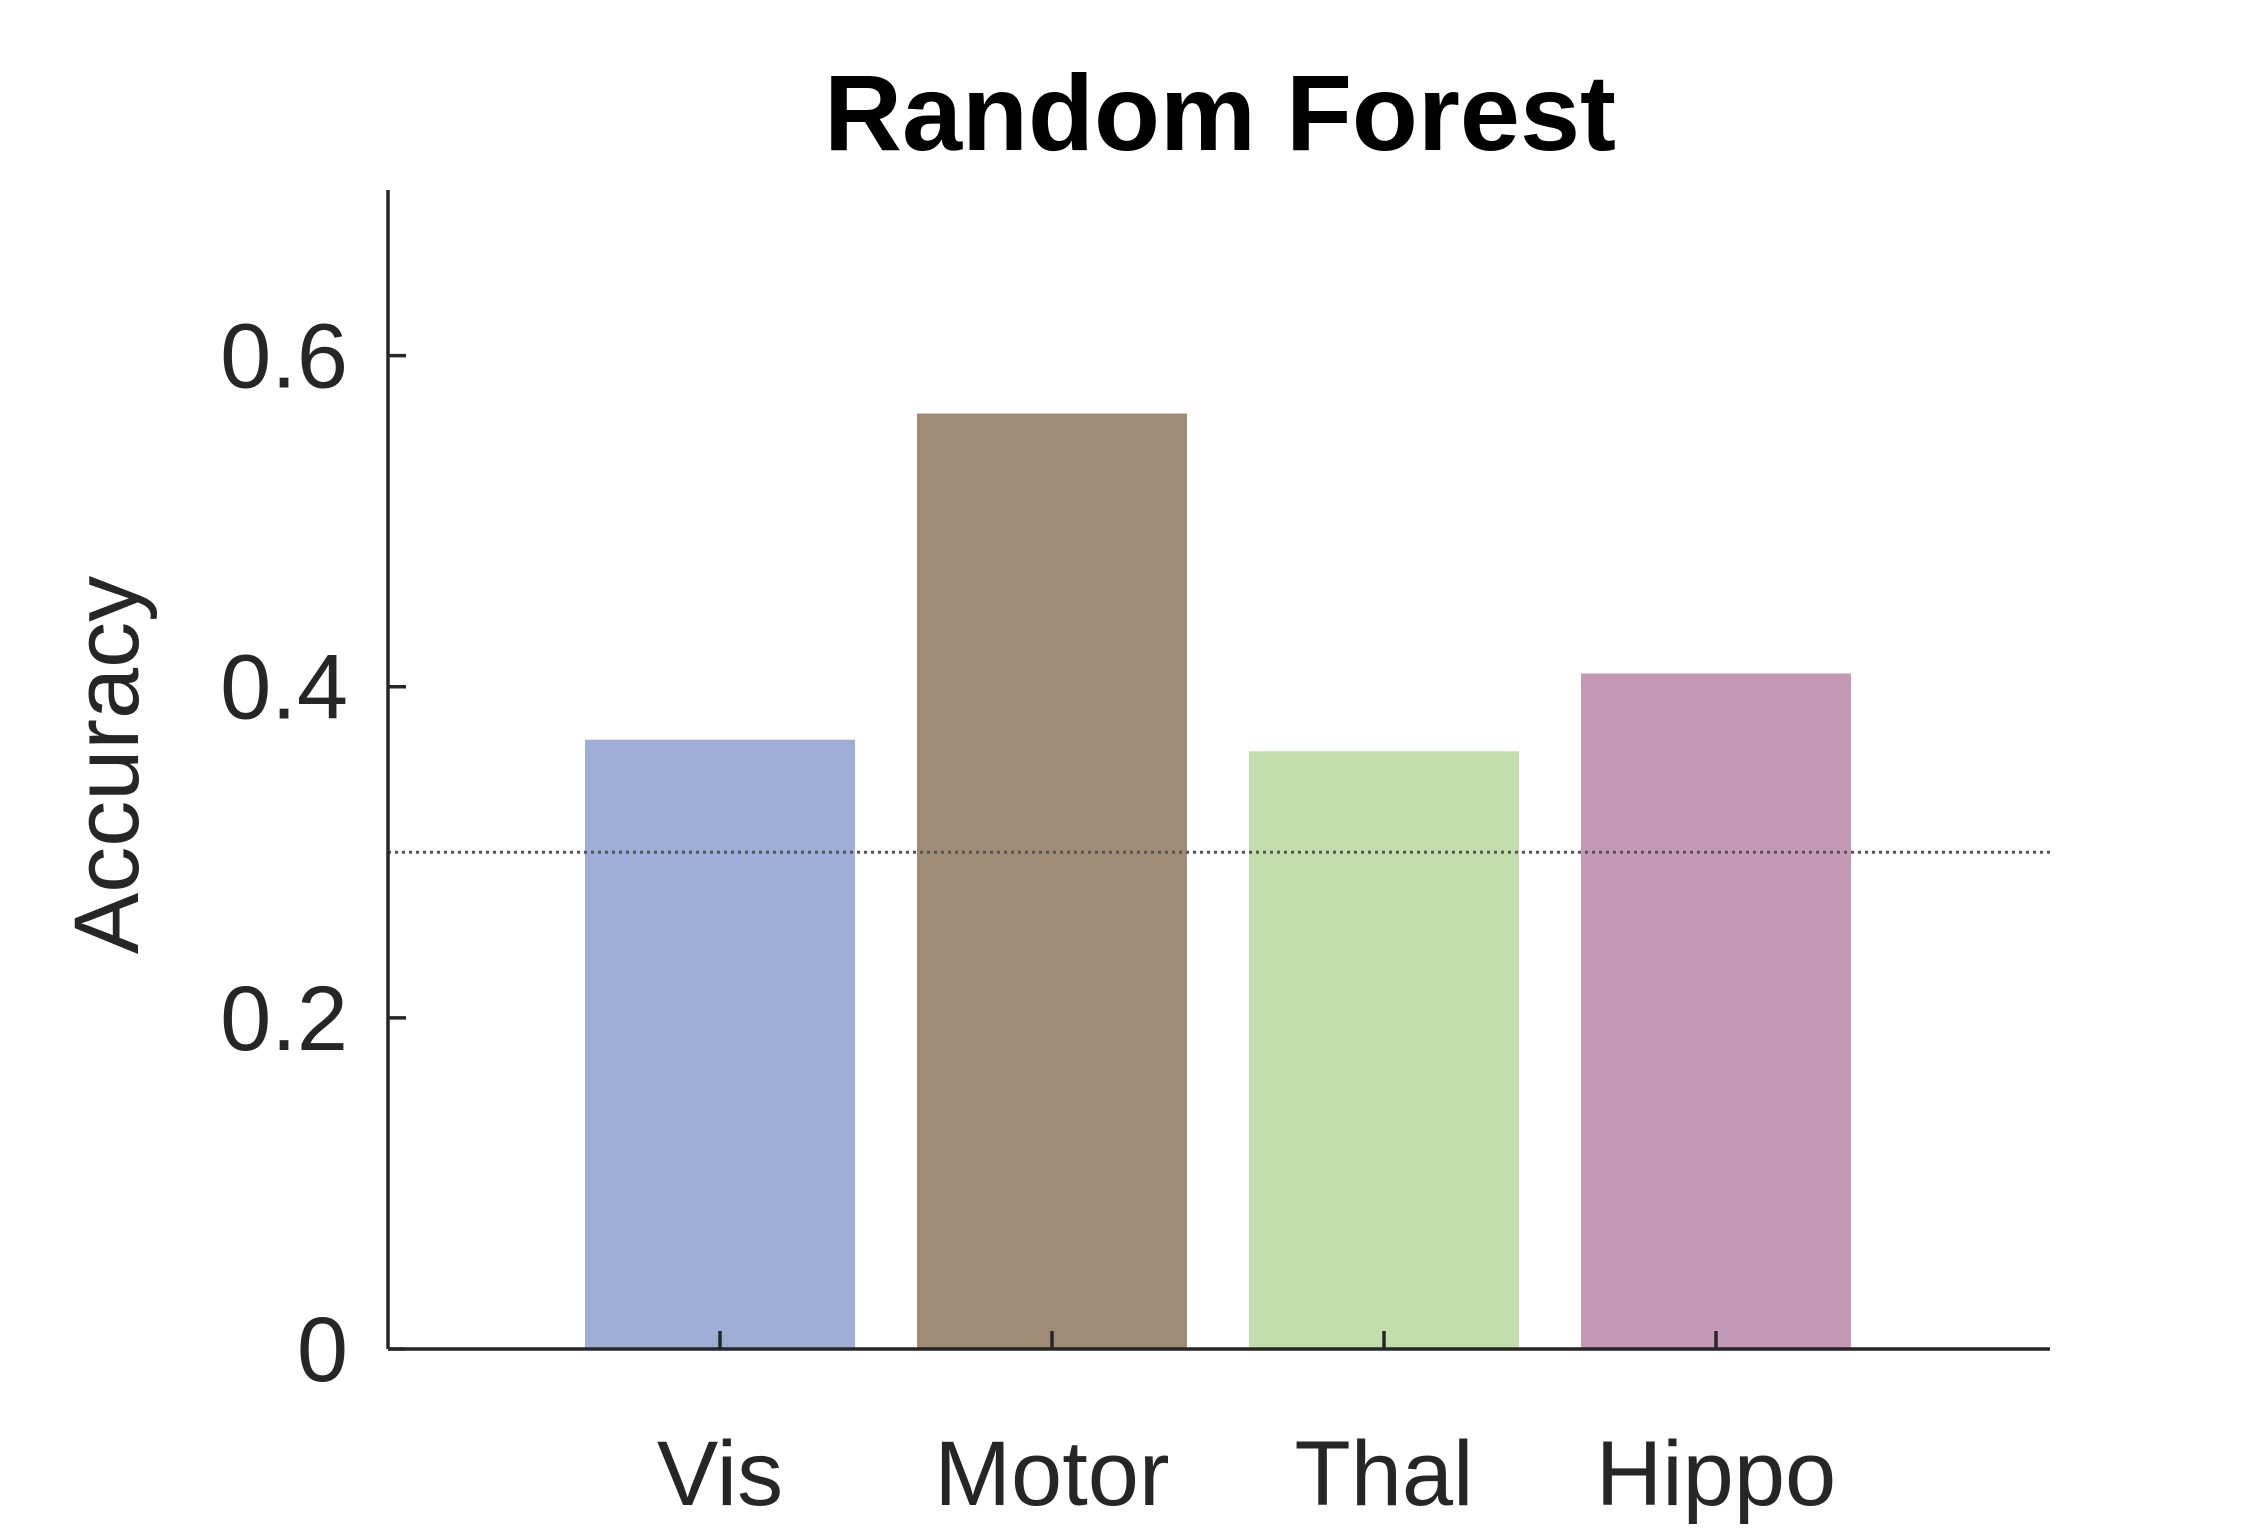 Image resolution: width=2250 pixels, height=1530 pixels. I want to click on y-ticks: 0 0.2 0.4 0.6, so click(313, 853).